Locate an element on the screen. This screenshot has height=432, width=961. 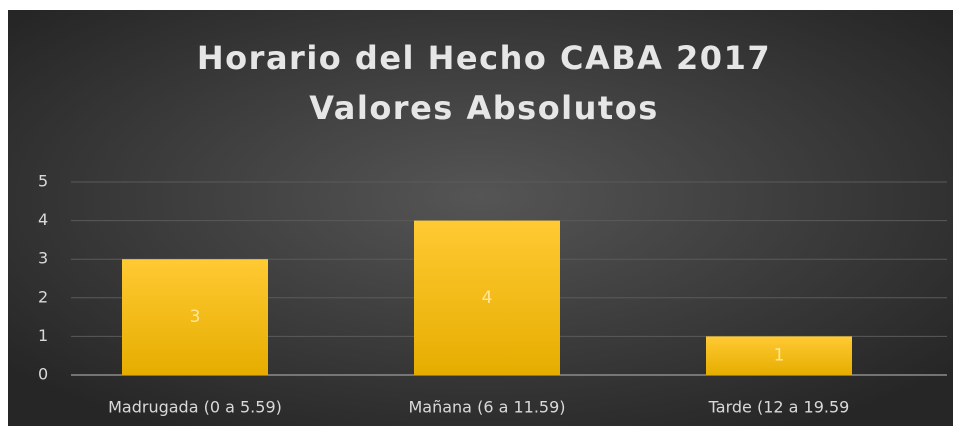
chart-subtitle: Valores Absolutos is located at coordinates (484, 108).